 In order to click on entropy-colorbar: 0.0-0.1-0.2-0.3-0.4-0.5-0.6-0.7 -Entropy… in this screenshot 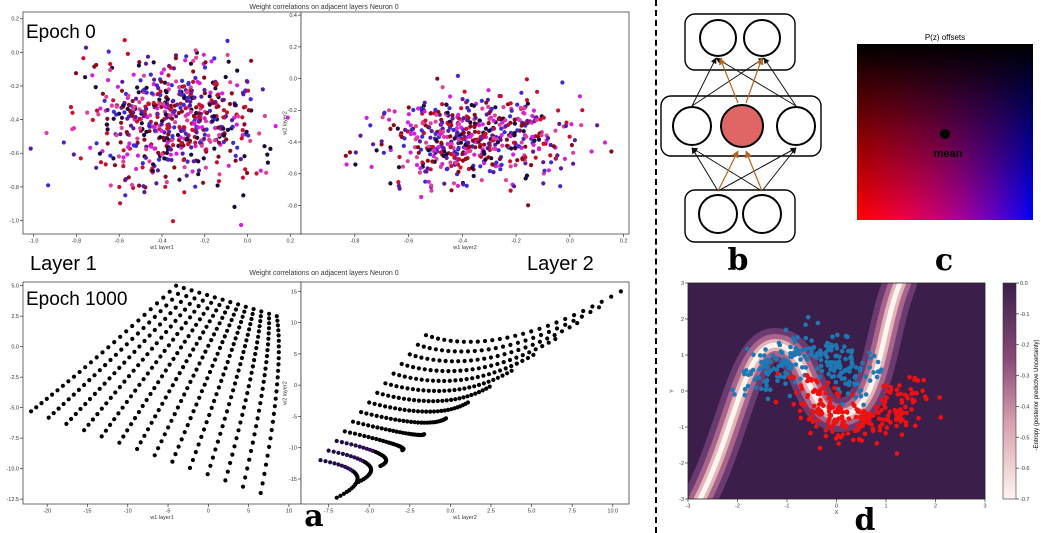, I will do `click(1021, 392)`.